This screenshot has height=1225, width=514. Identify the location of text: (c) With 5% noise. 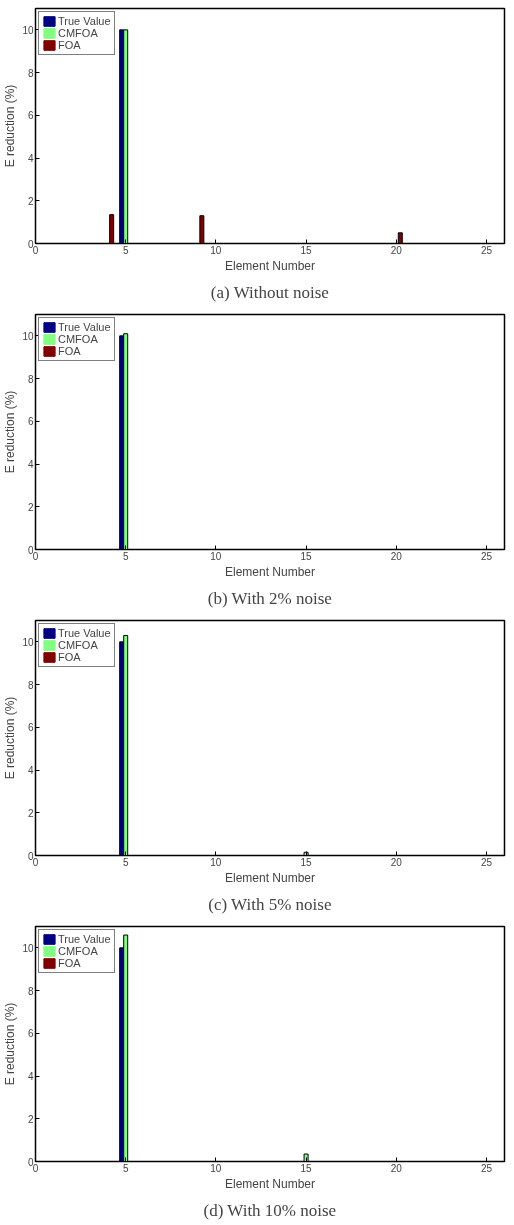
(270, 904).